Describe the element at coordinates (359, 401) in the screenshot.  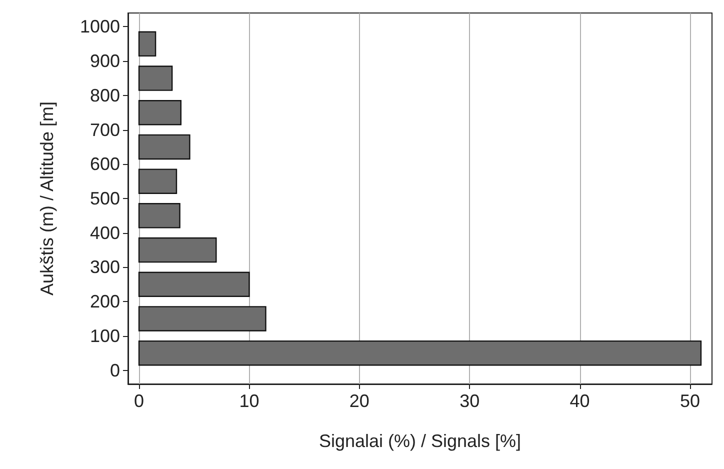
I see `x-tick-label: 20` at that location.